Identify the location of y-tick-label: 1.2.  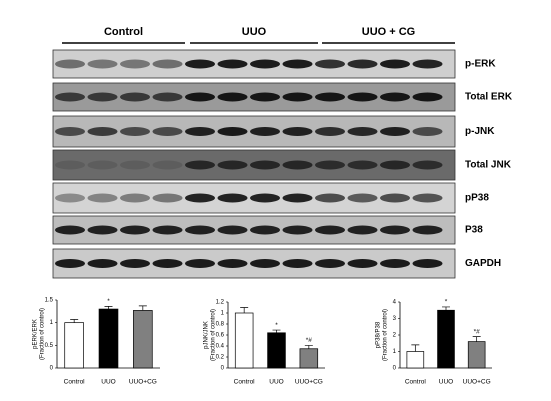
(220, 303).